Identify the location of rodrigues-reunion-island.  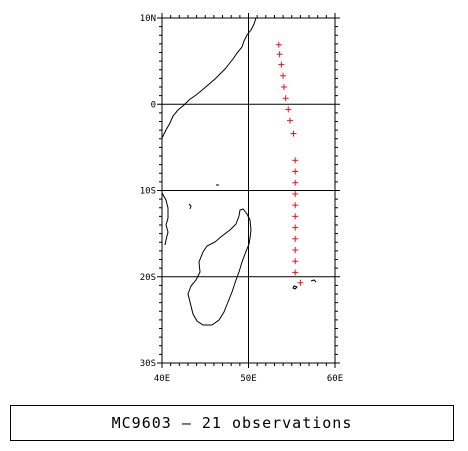
(313, 281).